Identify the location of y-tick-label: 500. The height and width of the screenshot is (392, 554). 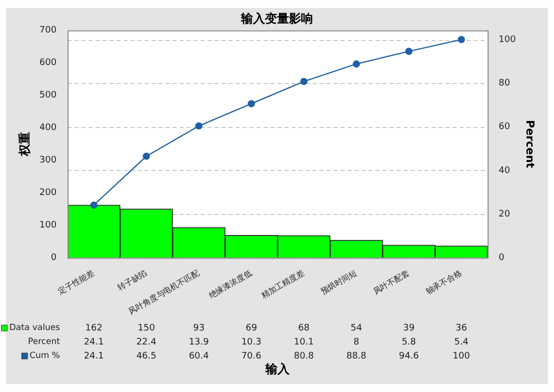
(48, 95).